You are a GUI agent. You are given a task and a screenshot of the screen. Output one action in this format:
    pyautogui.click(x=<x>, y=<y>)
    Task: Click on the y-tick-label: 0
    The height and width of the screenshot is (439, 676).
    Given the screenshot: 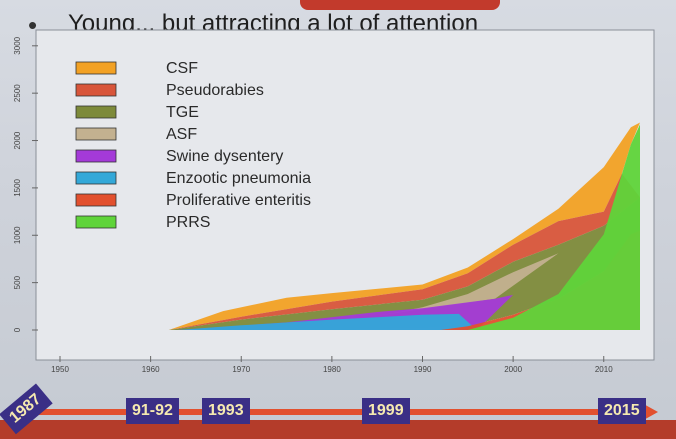 What is the action you would take?
    pyautogui.click(x=17, y=329)
    